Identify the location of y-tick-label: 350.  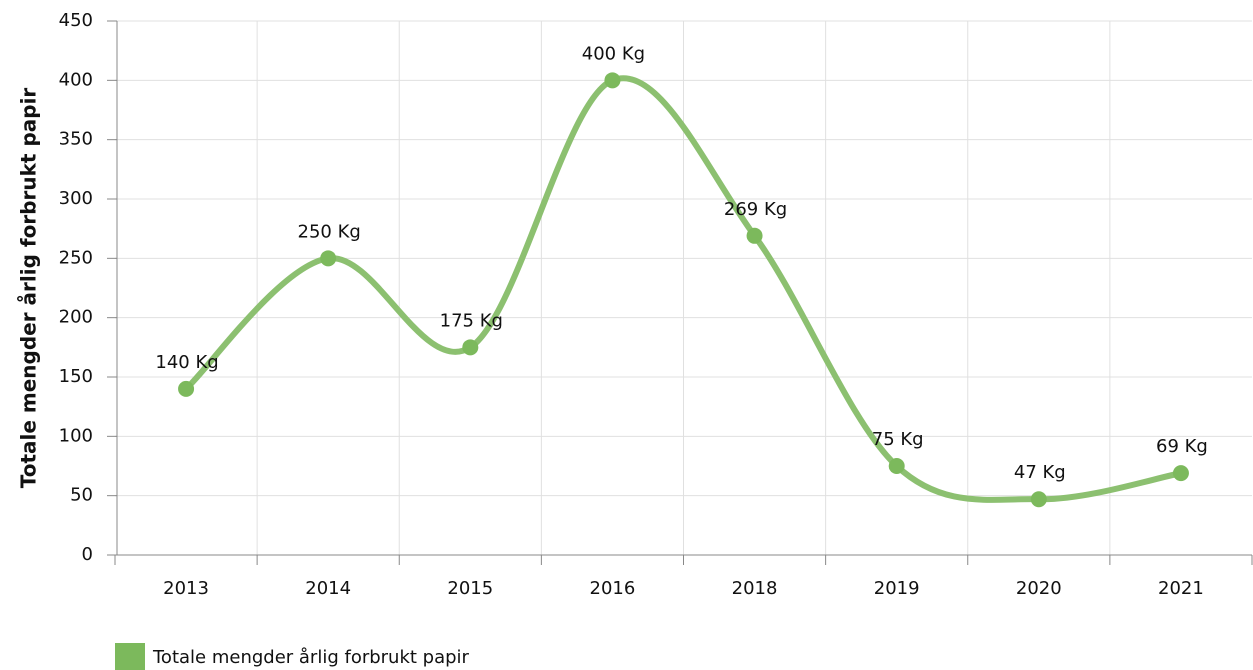
(76, 139).